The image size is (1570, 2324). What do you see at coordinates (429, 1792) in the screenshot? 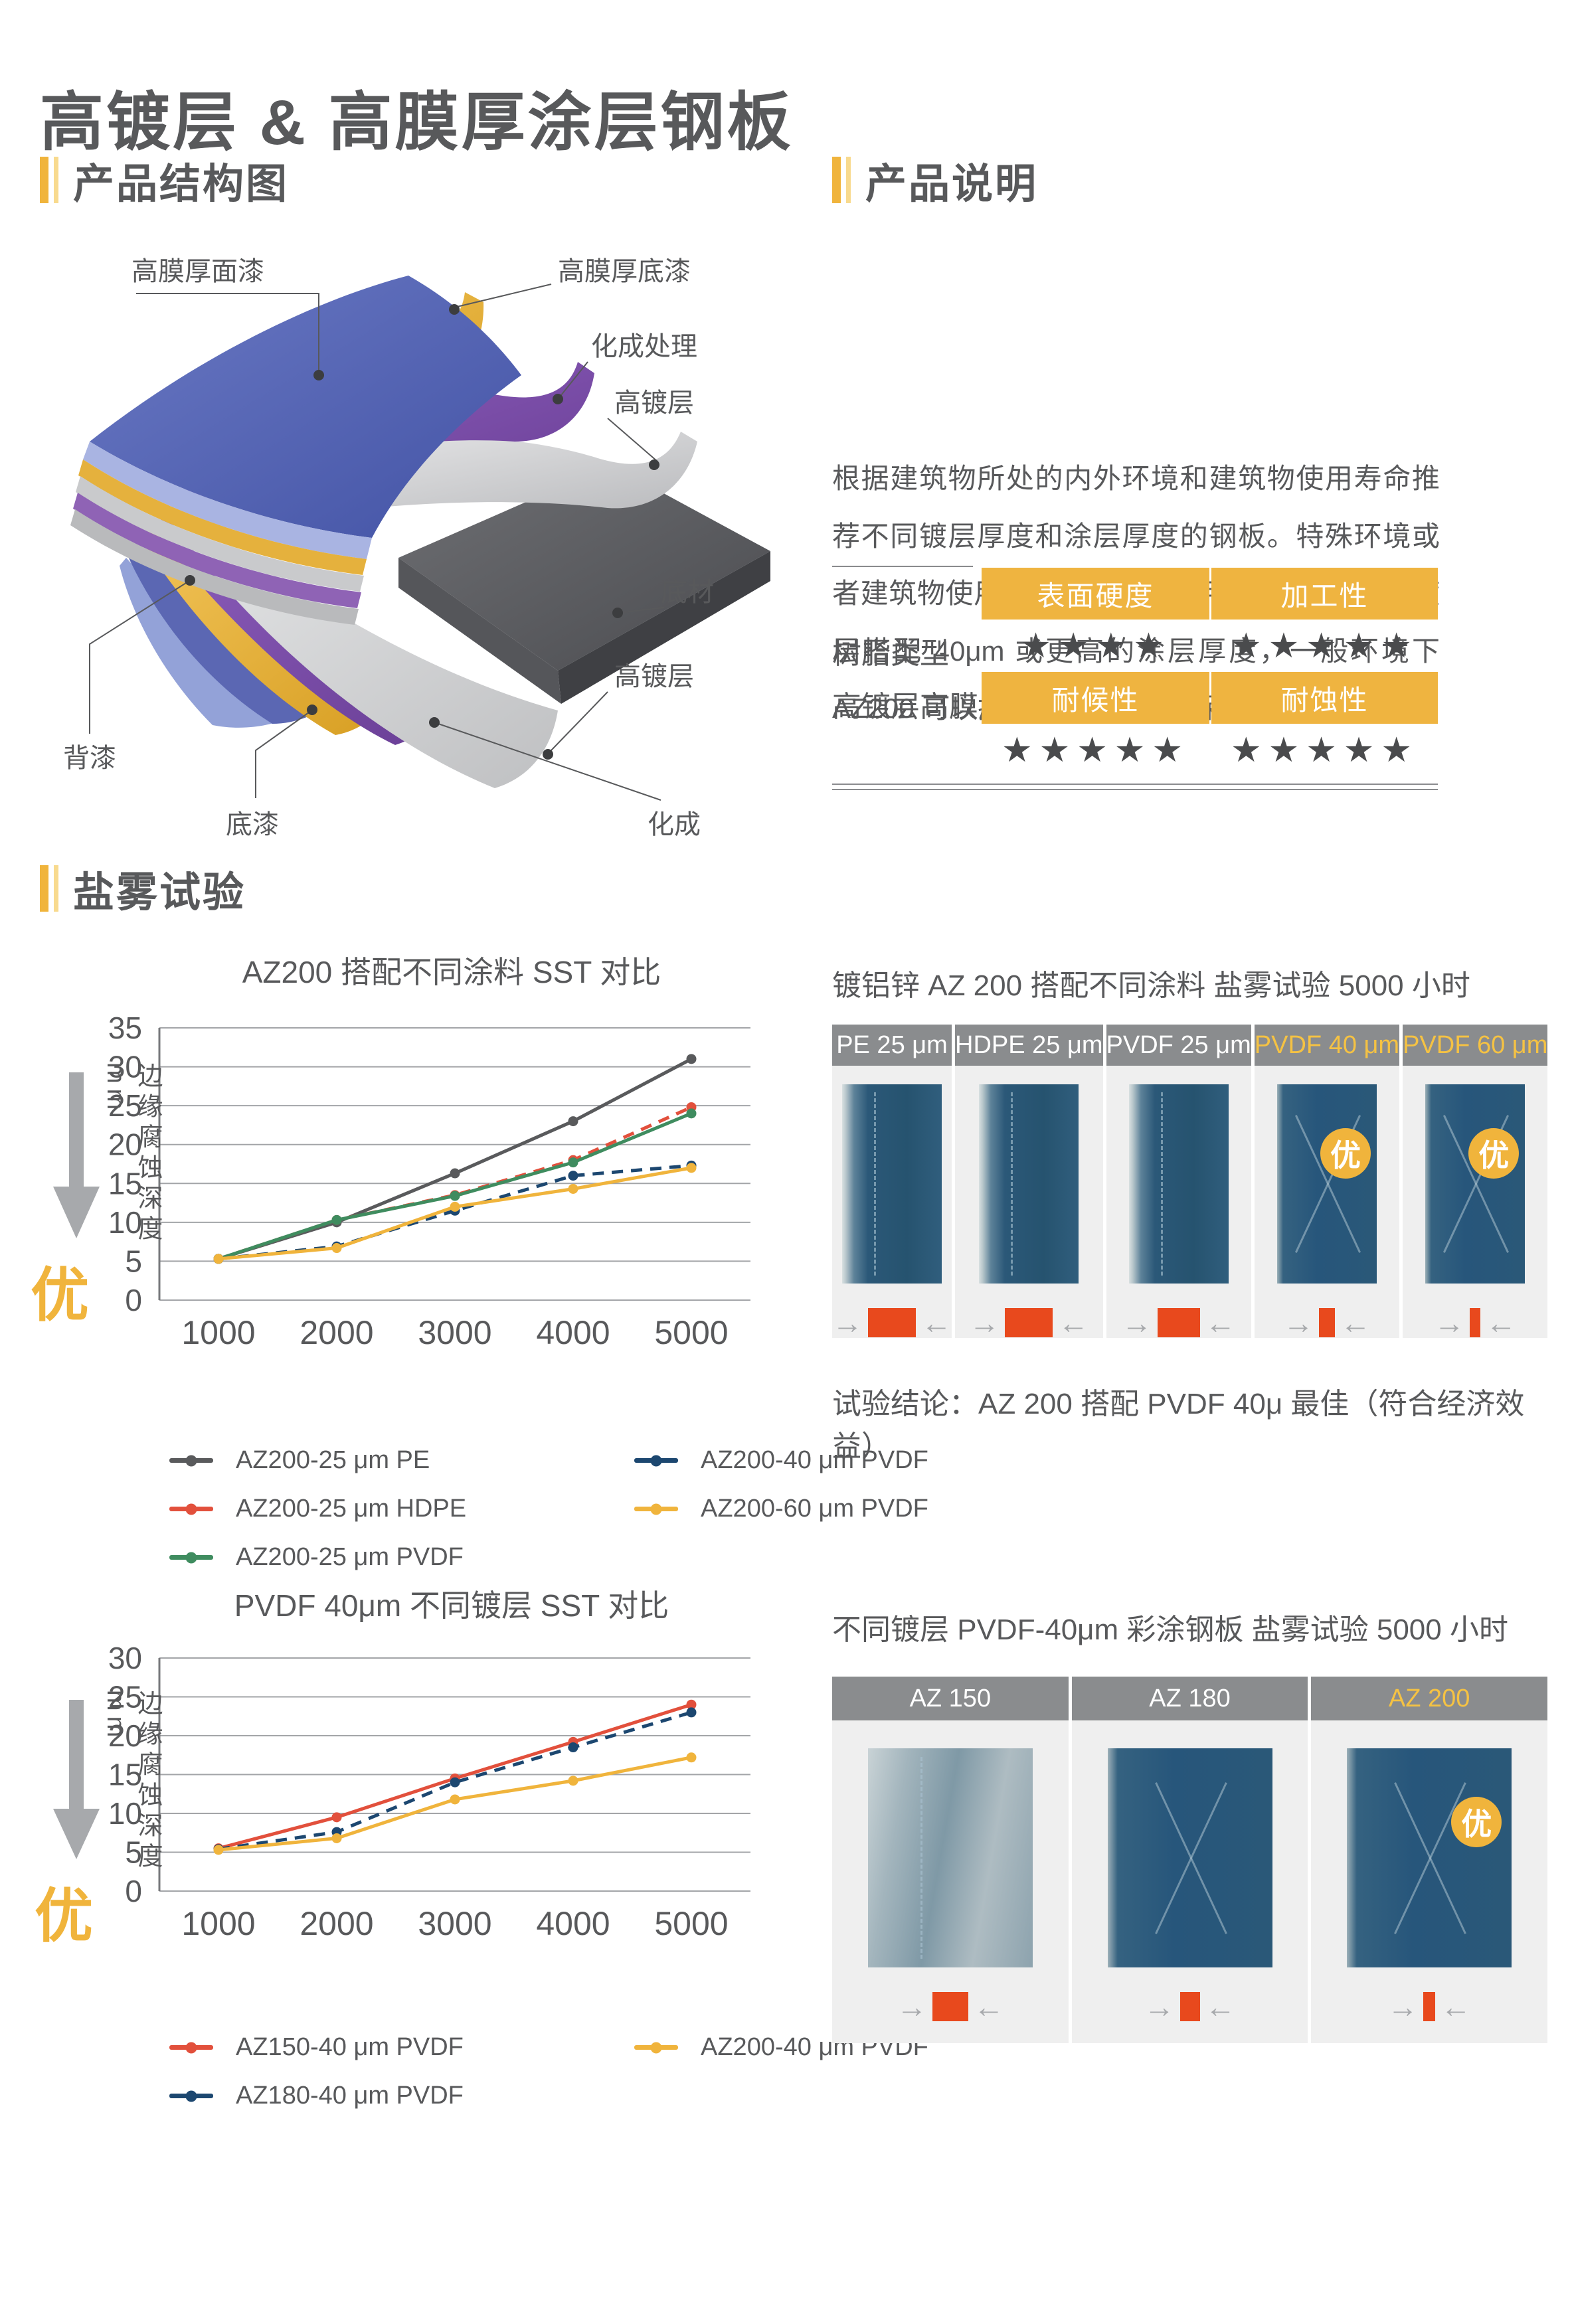
I see `sst-chart-pvdf-platings: 0 5 10 15 20 25 30 1000 2000 3000 4000 5000` at bounding box center [429, 1792].